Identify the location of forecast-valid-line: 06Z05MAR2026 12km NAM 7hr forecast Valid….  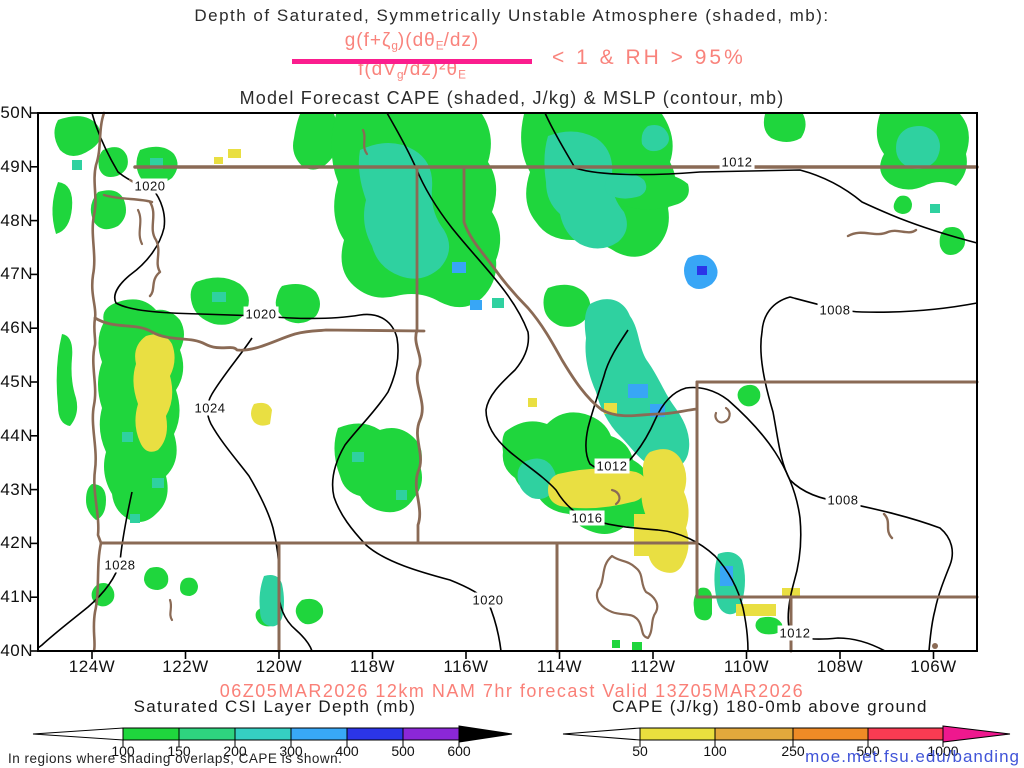
(512, 691).